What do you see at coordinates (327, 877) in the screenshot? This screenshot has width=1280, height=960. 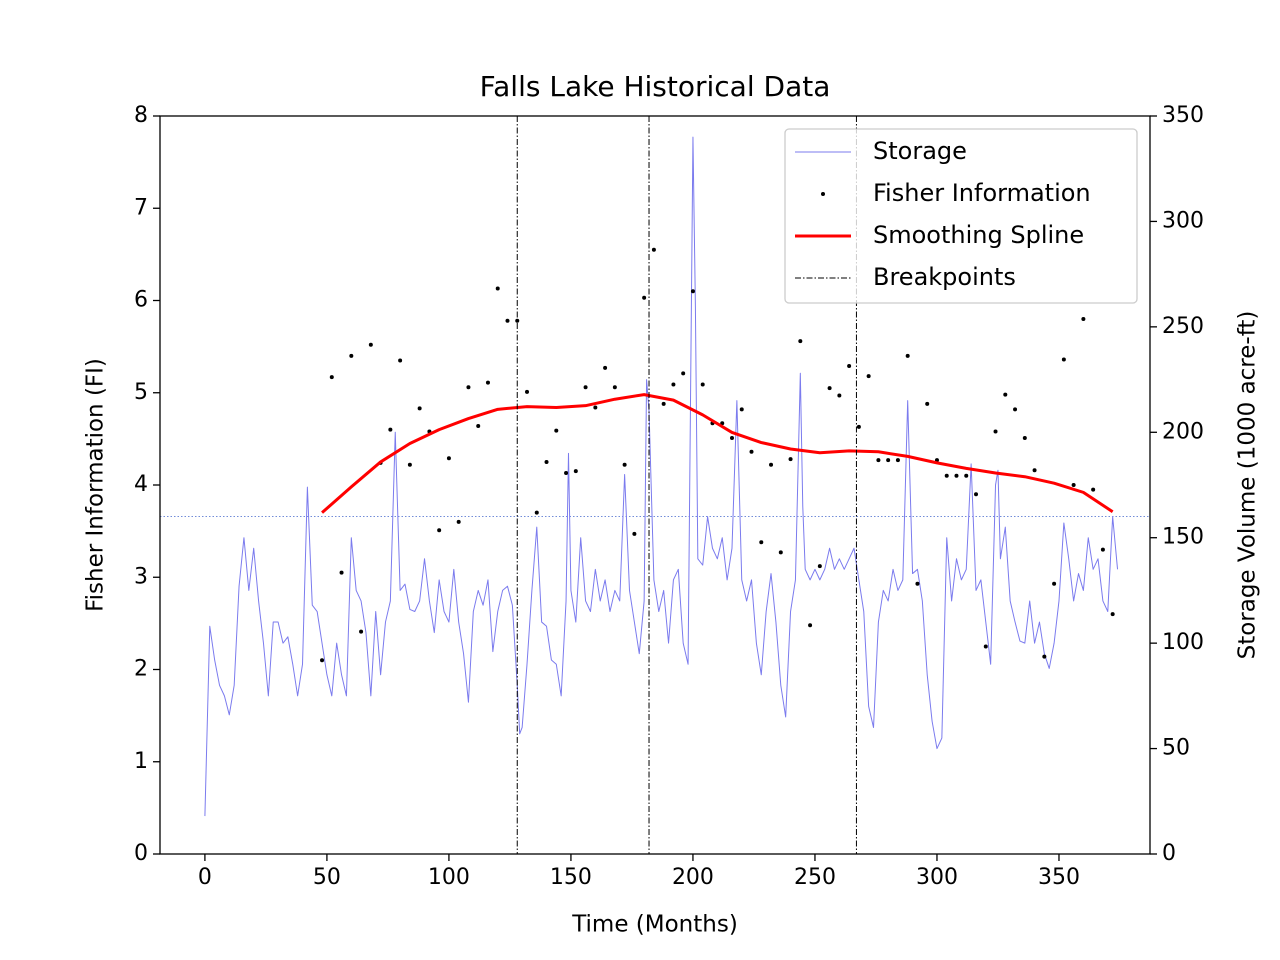 I see `x-tick-label: 50` at bounding box center [327, 877].